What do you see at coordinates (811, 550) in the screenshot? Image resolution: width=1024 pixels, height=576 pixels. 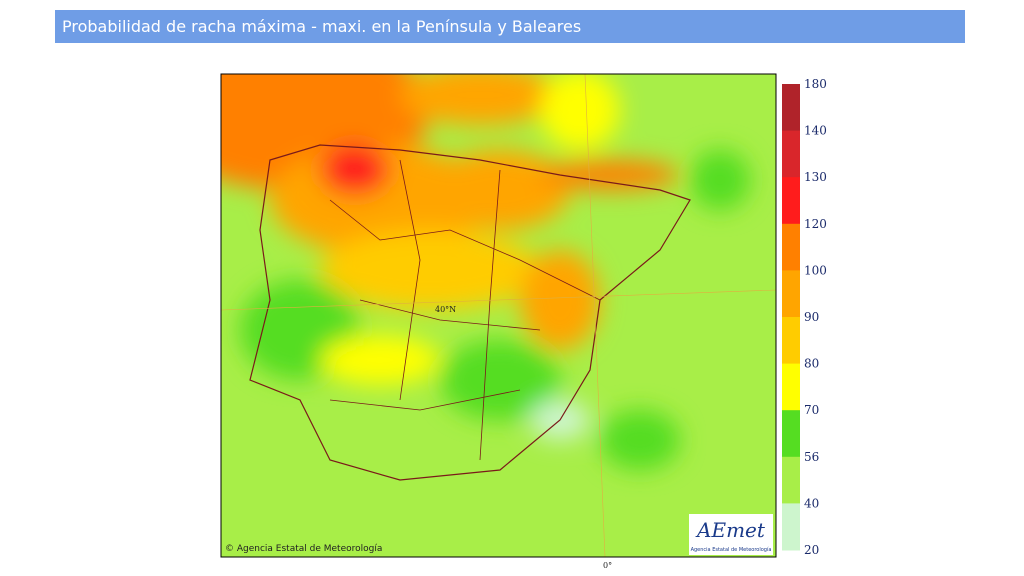 I see `legend-tick-label: 20` at bounding box center [811, 550].